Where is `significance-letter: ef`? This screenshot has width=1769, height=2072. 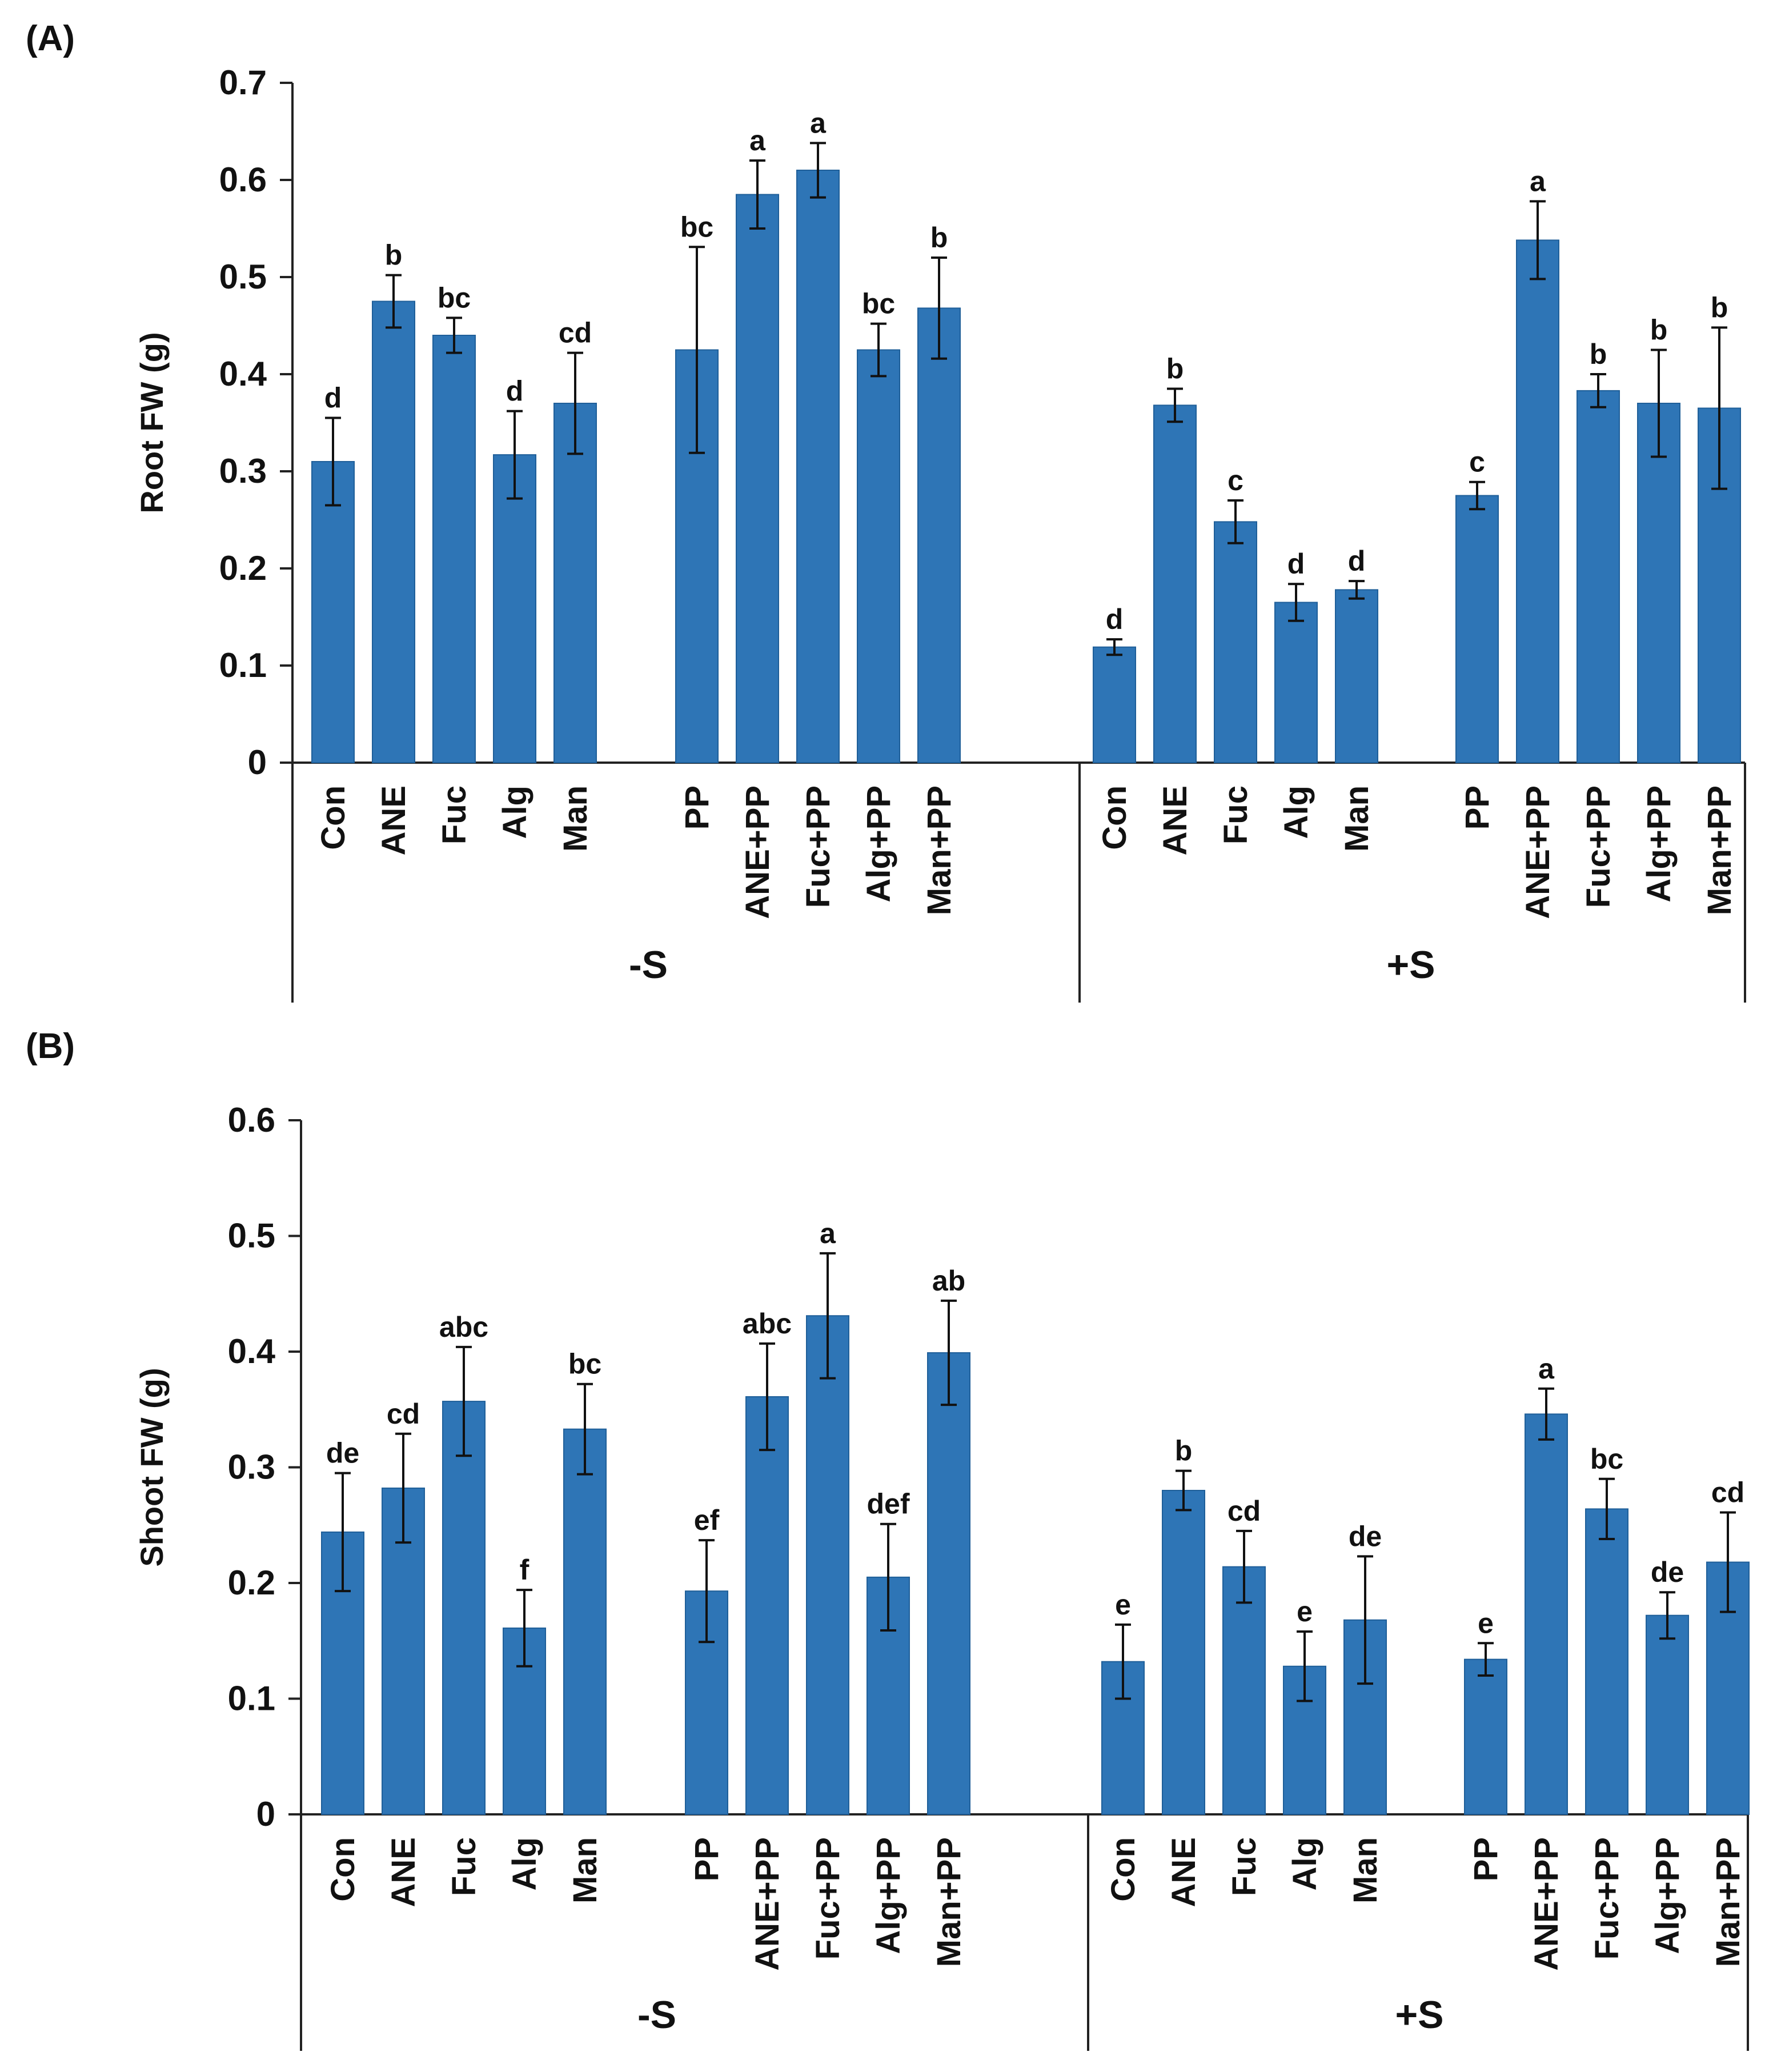
significance-letter: ef is located at coordinates (707, 1520).